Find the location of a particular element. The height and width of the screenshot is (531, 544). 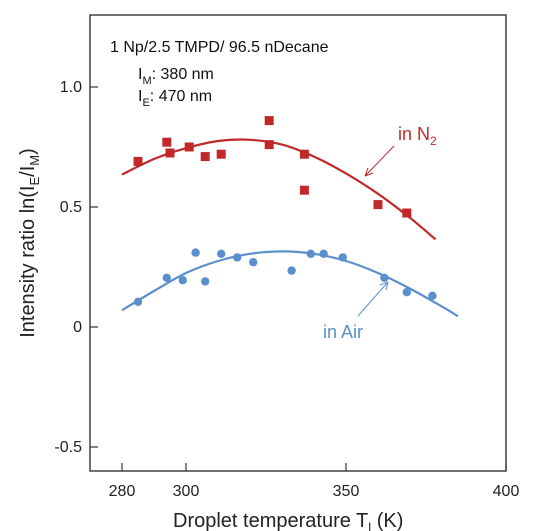

fit-curve-air is located at coordinates (290, 284).